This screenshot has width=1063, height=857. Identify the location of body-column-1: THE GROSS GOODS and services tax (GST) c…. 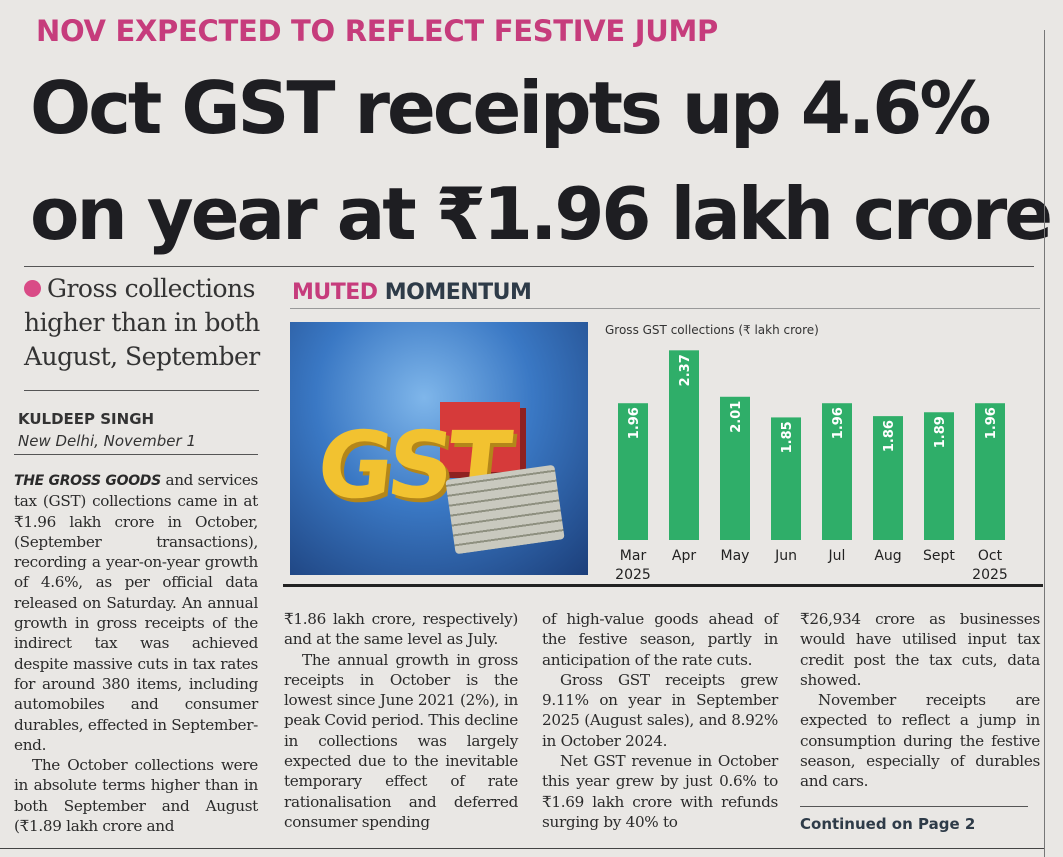
(136, 653).